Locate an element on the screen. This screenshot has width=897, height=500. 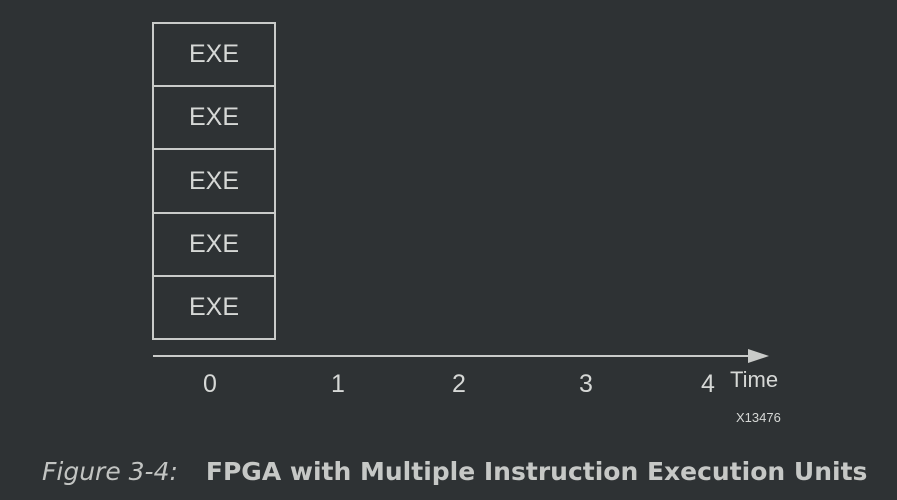
figure-id-label: X13476 is located at coordinates (758, 417).